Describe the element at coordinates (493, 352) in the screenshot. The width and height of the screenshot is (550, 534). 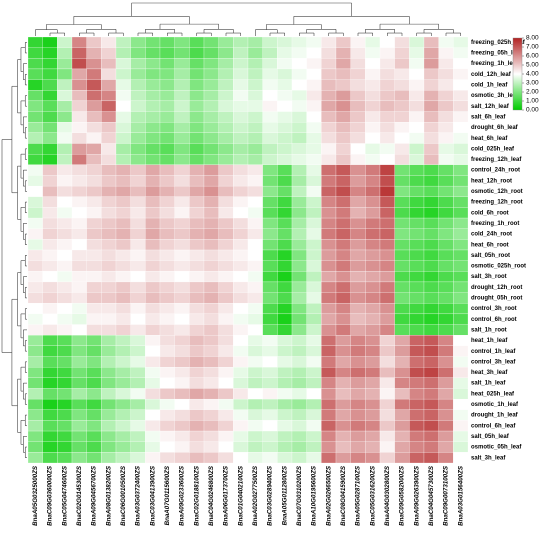
I see `row-label: control_1h_leaf` at that location.